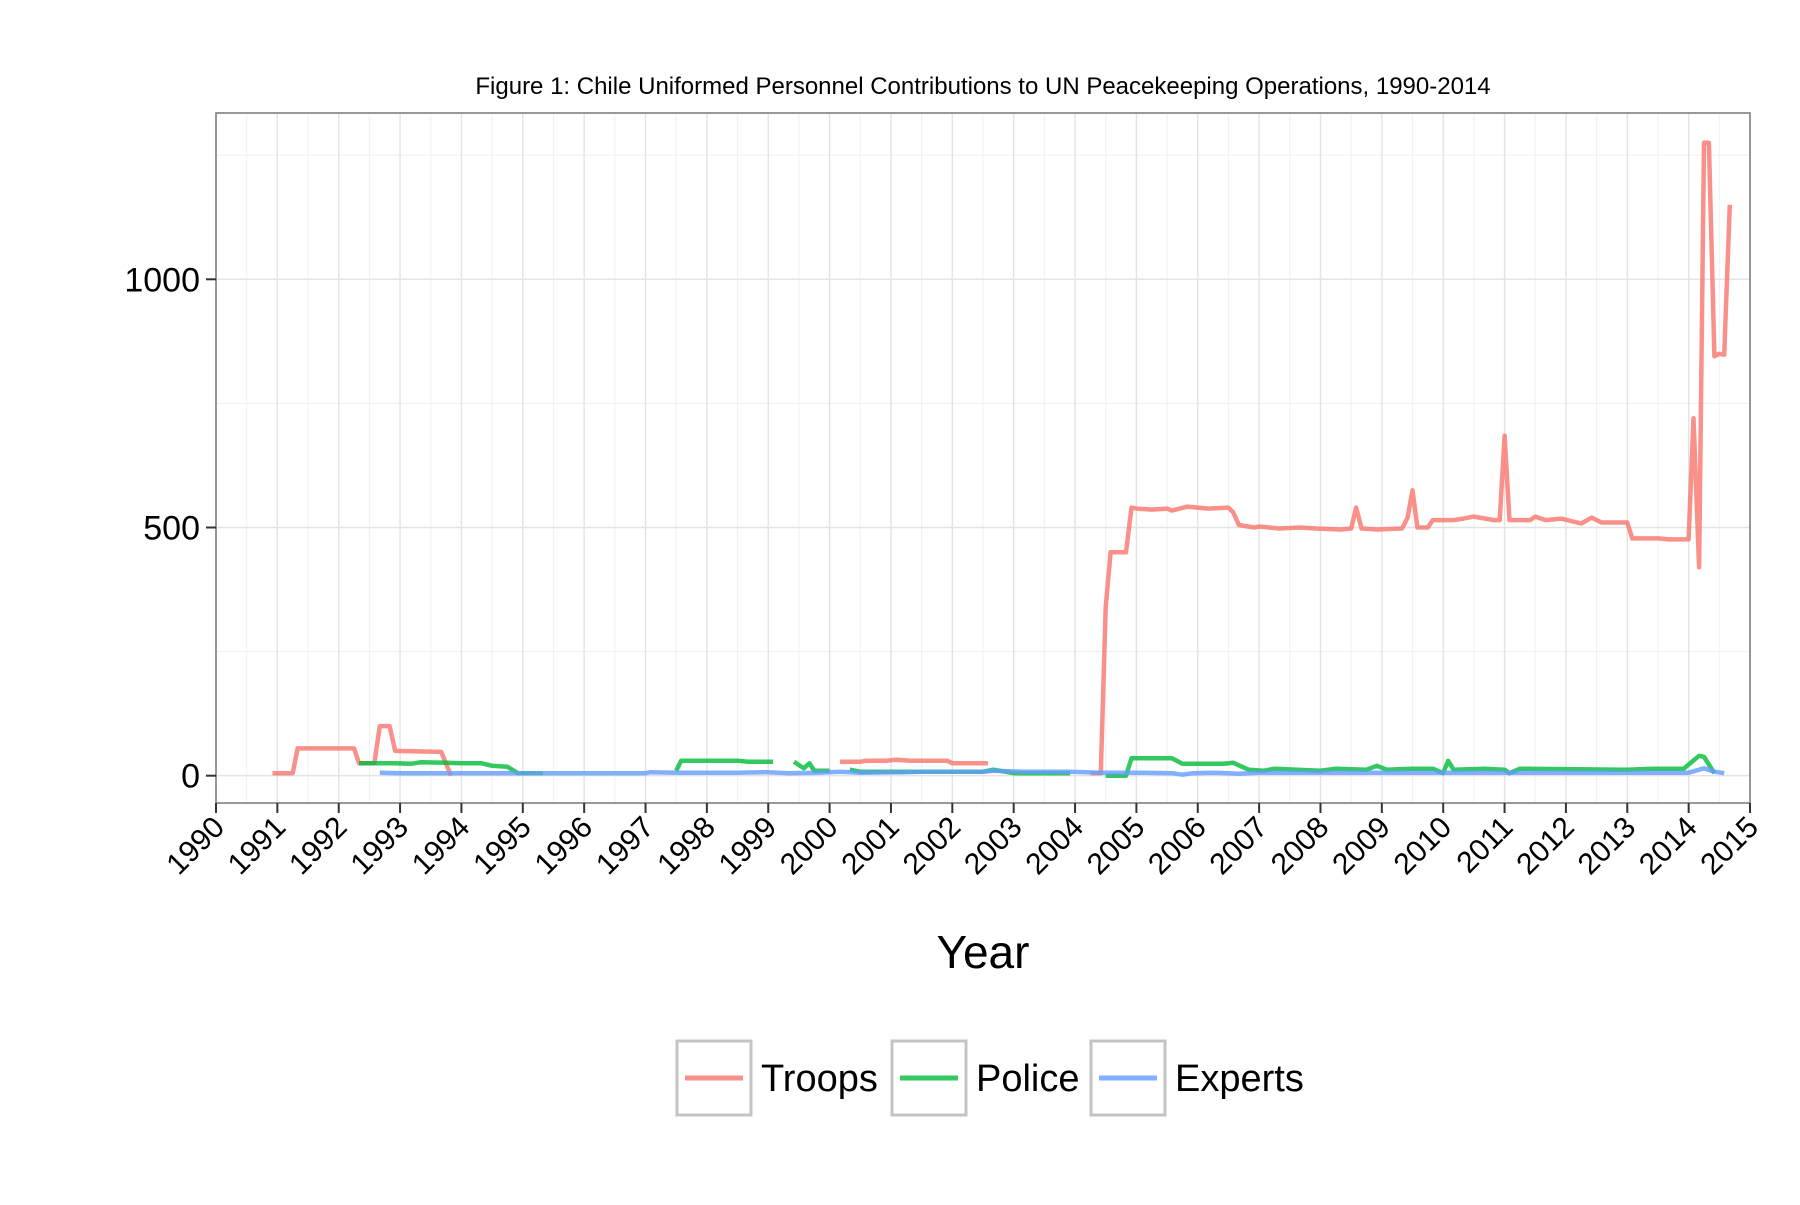 The image size is (1800, 1205). What do you see at coordinates (162, 280) in the screenshot?
I see `y-tick-label: 1000` at bounding box center [162, 280].